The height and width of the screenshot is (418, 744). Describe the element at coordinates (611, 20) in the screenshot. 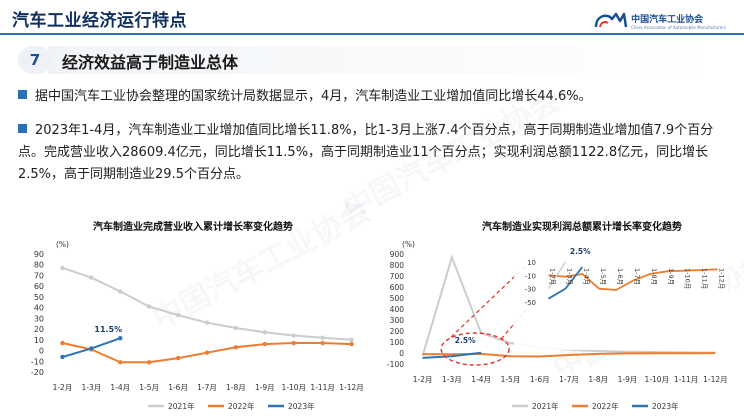

I see `caam-logo-icon` at that location.